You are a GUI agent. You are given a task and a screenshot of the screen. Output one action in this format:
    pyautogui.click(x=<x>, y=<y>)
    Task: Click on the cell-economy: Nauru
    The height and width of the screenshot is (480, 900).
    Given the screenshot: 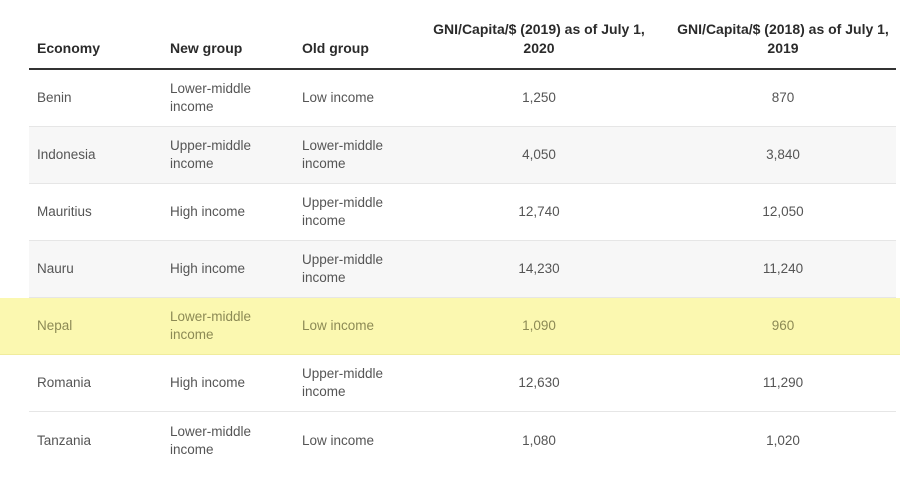 What is the action you would take?
    pyautogui.click(x=55, y=268)
    